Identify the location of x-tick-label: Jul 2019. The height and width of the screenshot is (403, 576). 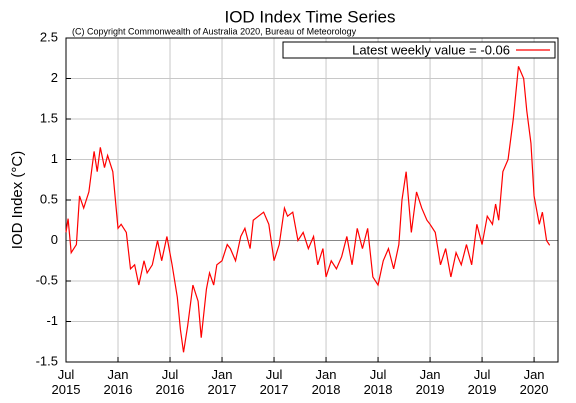
(482, 382).